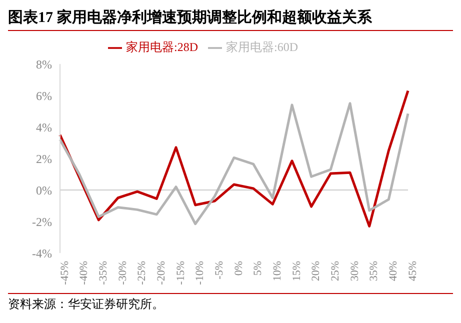  I want to click on x-tick-label: -5%, so click(219, 270).